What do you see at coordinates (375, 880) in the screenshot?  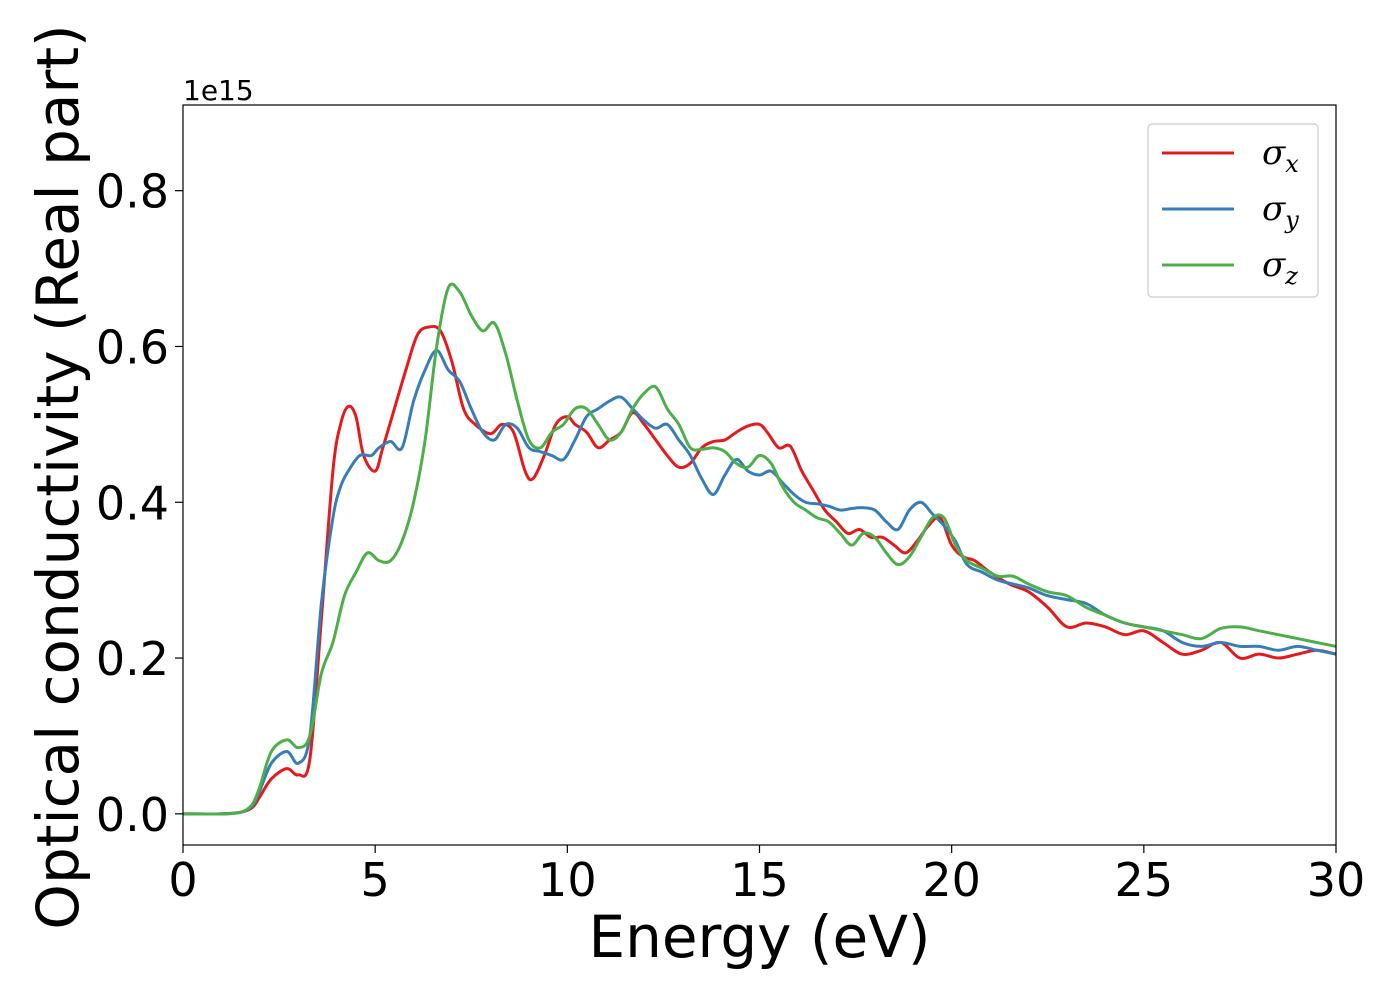 I see `x-tick-label: 5` at bounding box center [375, 880].